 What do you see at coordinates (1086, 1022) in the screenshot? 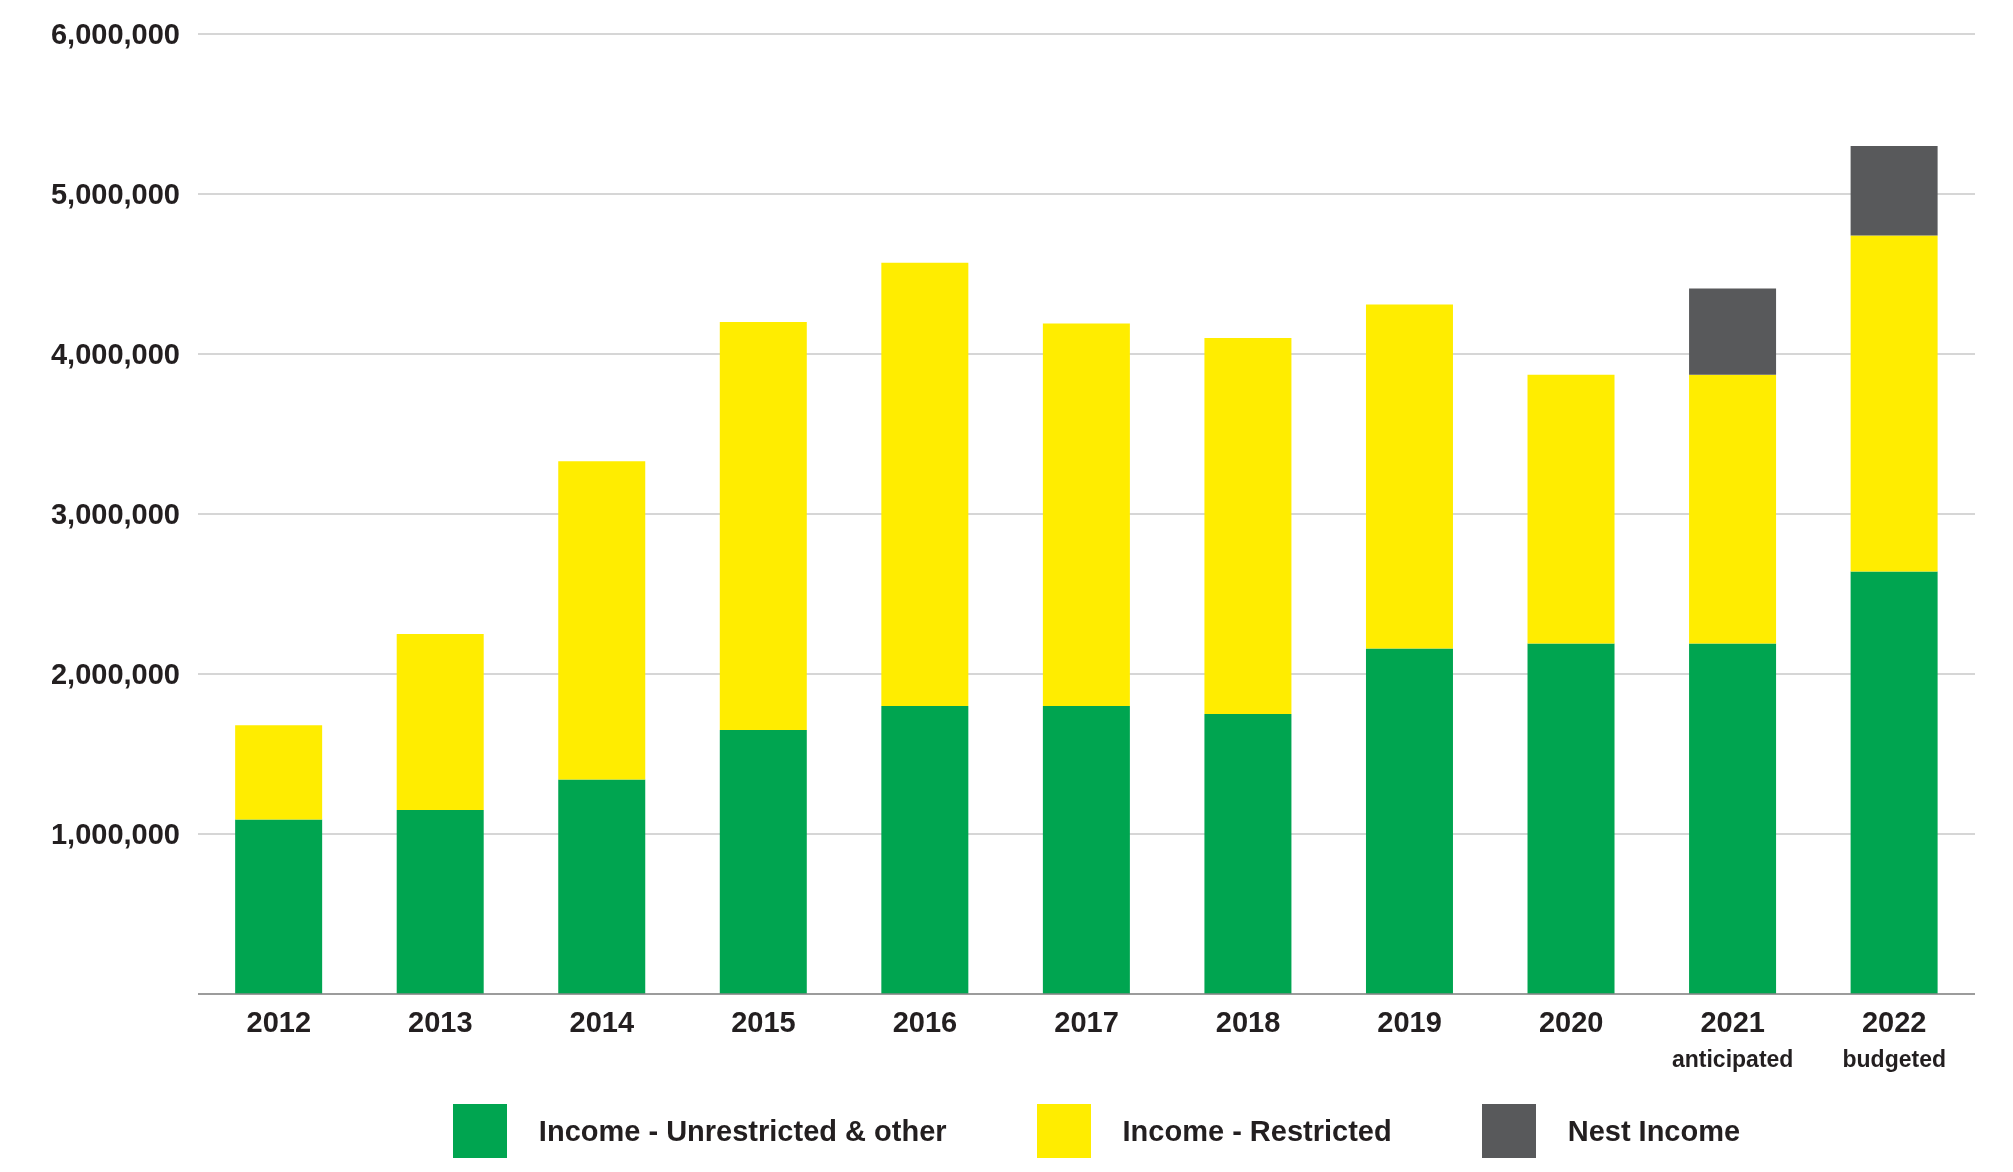
I see `x-tick-label: 2017` at bounding box center [1086, 1022].